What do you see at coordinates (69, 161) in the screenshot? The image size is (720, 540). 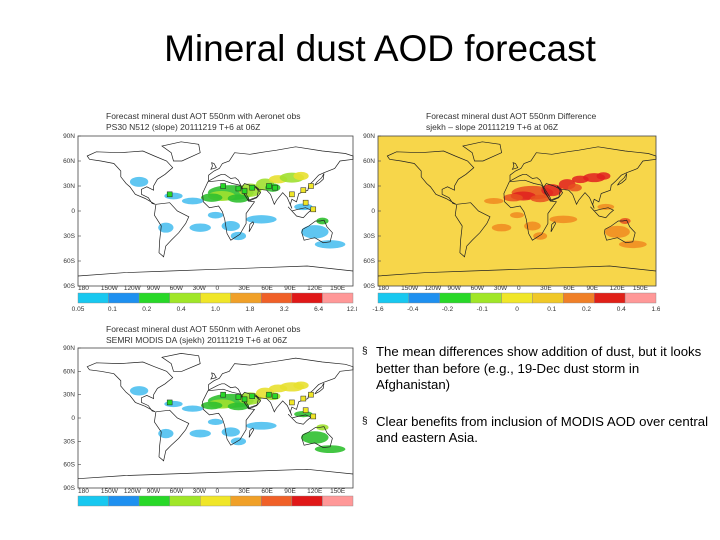 I see `latitude-label: 60N` at bounding box center [69, 161].